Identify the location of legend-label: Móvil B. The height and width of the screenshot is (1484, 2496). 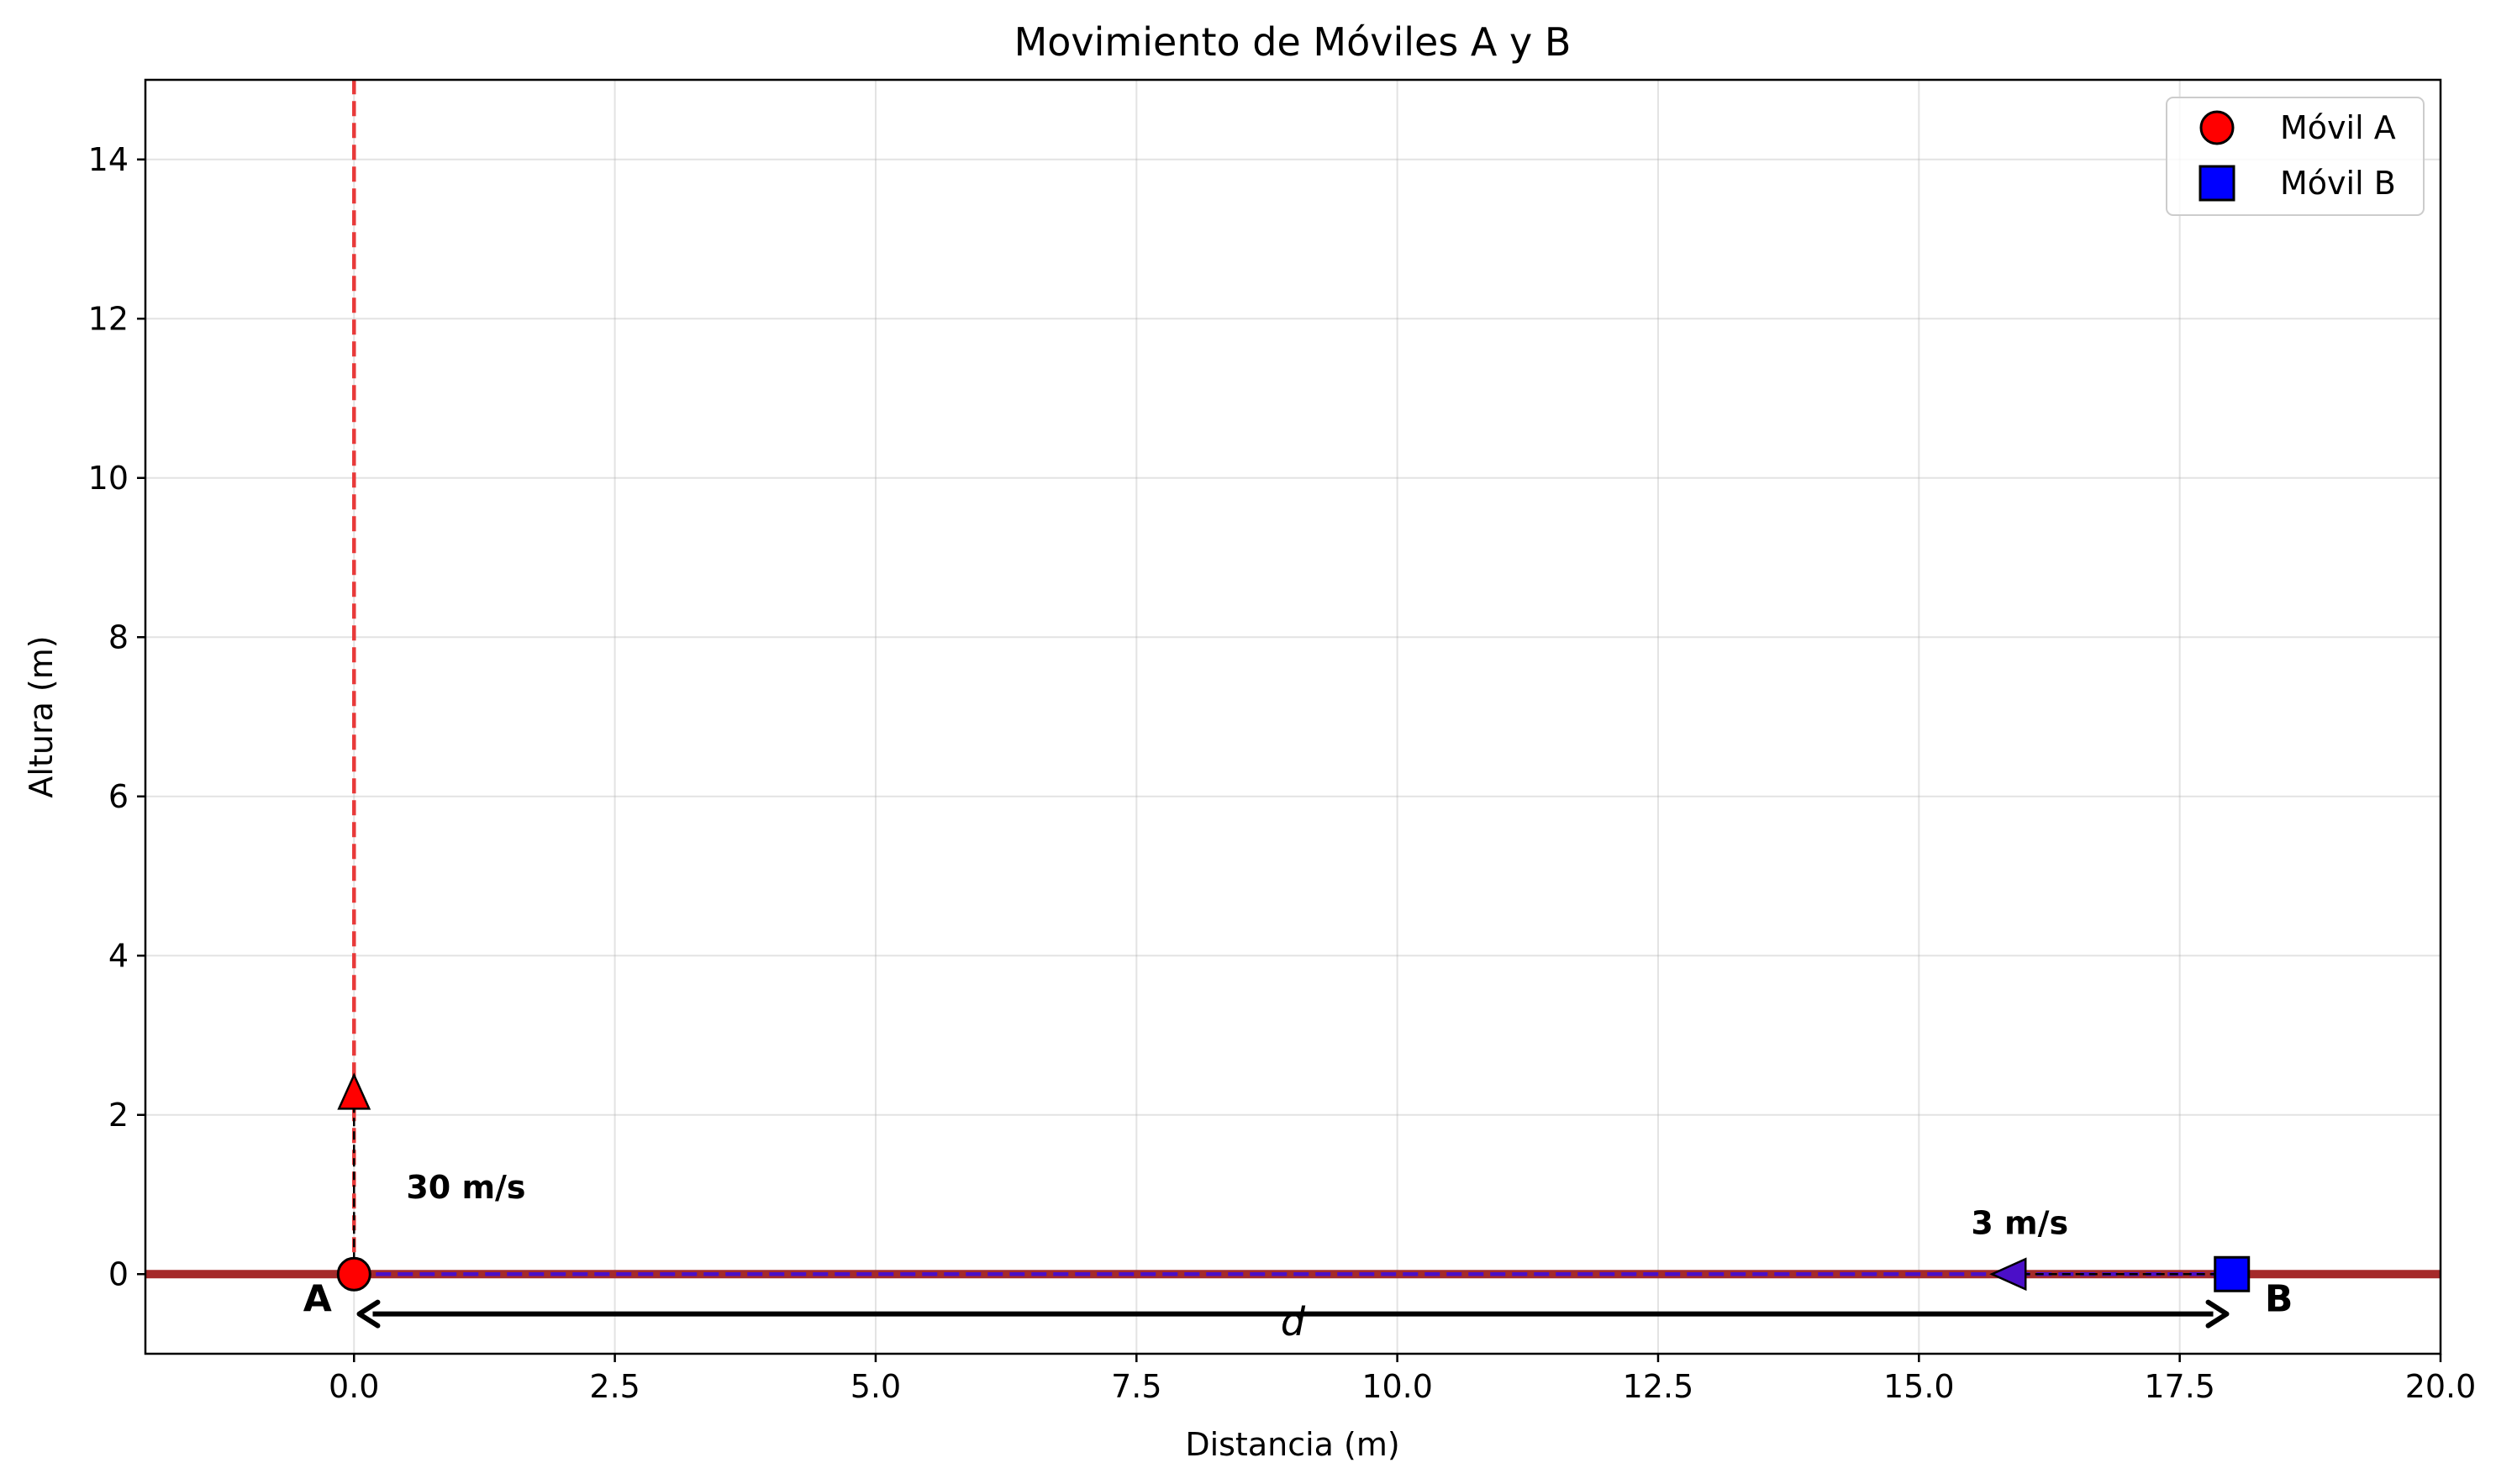
(2338, 183).